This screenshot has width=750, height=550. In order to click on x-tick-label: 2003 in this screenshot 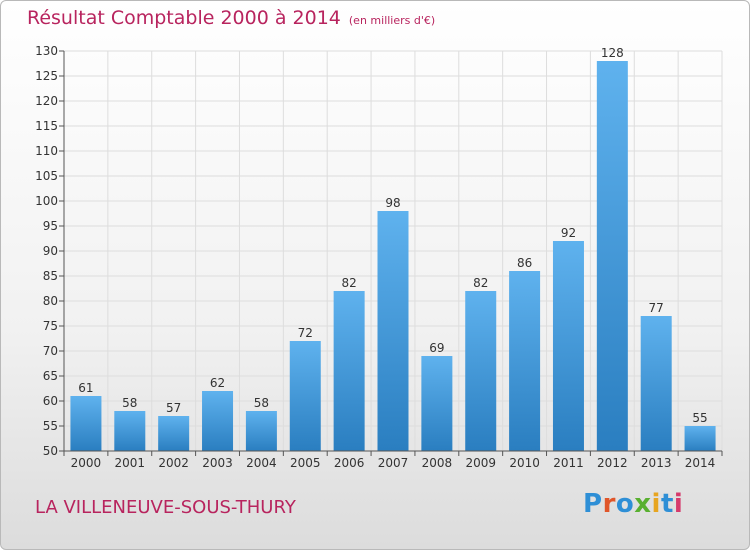, I will do `click(217, 463)`.